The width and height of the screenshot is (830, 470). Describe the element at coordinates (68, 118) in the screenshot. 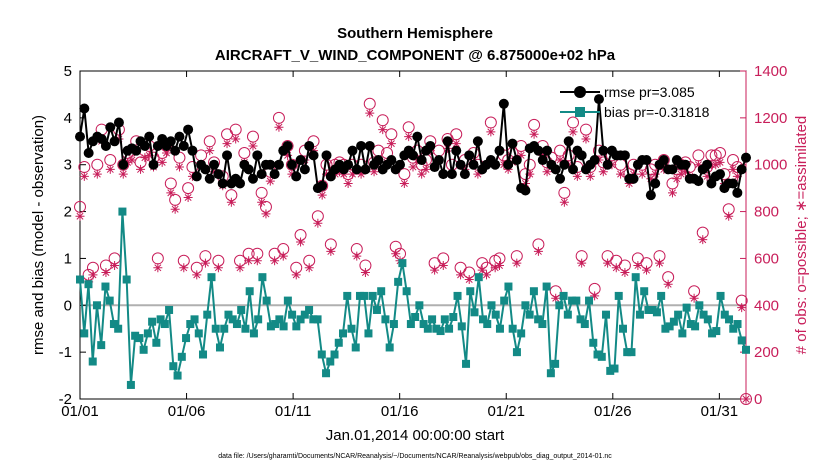

I see `left-tick-label: 4` at that location.